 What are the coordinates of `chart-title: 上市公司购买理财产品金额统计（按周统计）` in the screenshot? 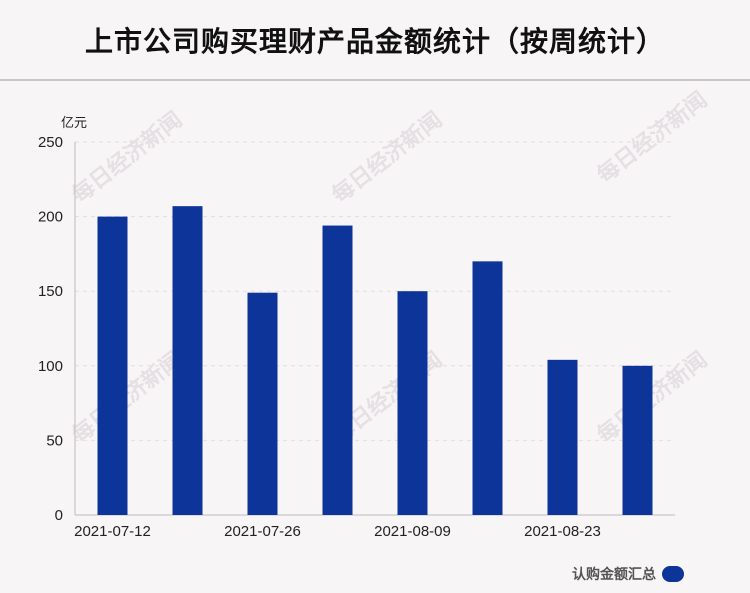 It's located at (374, 41).